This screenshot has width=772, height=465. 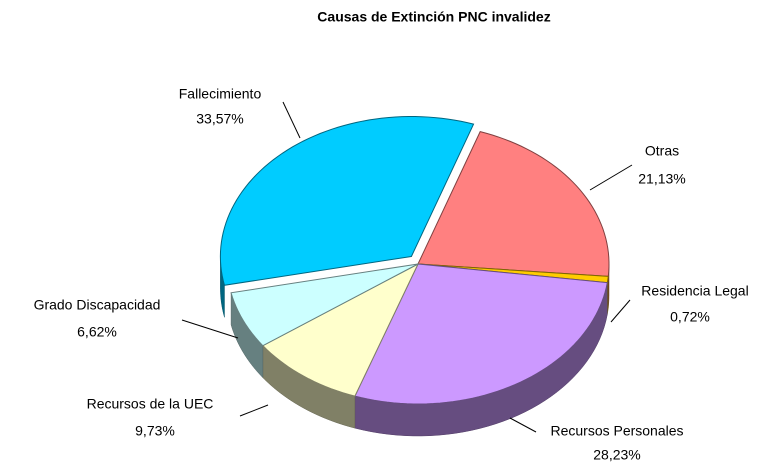 What do you see at coordinates (155, 431) in the screenshot?
I see `slice-value: 9,73%` at bounding box center [155, 431].